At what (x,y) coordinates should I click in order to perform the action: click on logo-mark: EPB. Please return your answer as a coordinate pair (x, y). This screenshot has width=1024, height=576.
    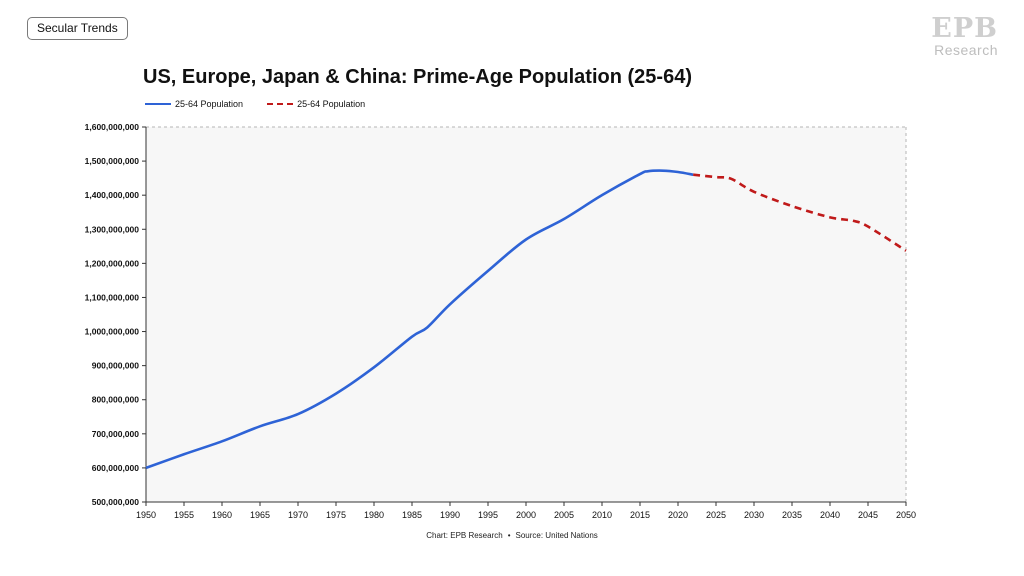
    Looking at the image, I should click on (964, 28).